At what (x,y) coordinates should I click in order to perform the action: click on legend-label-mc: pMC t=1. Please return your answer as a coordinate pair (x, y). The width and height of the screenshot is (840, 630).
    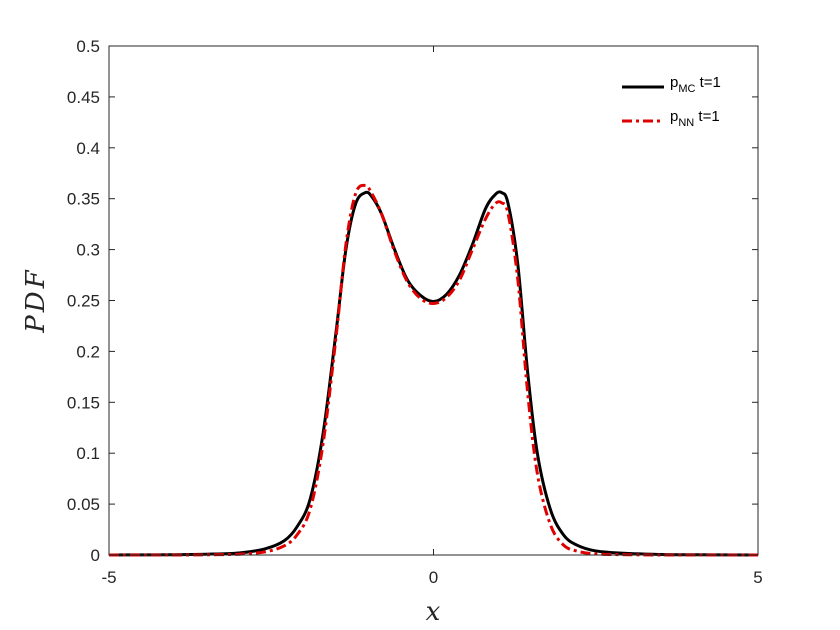
    Looking at the image, I should click on (695, 84).